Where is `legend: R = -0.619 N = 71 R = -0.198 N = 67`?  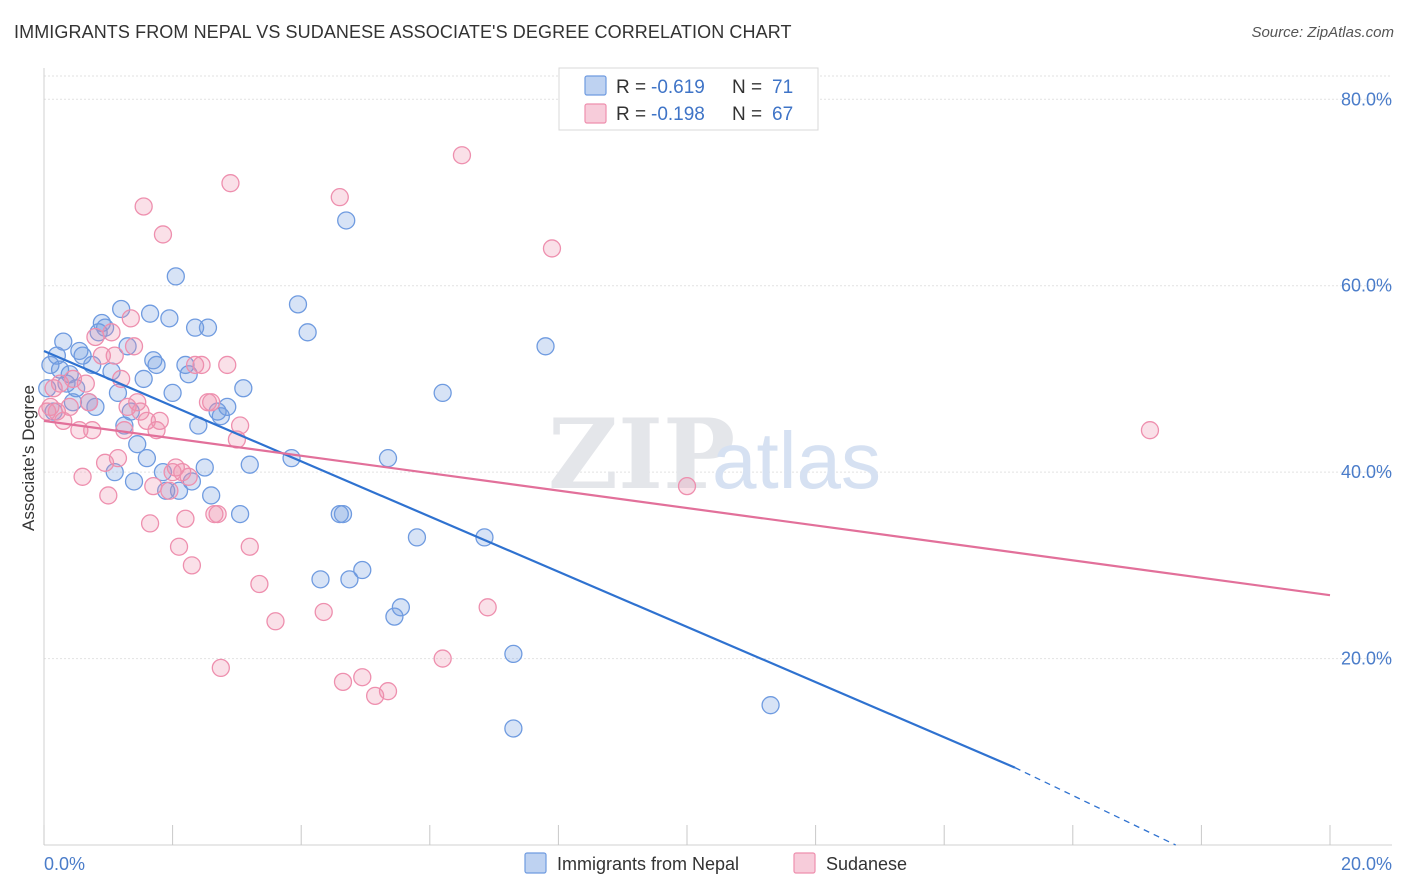 legend: R = -0.619 N = 71 R = -0.198 N = 67 is located at coordinates (688, 99).